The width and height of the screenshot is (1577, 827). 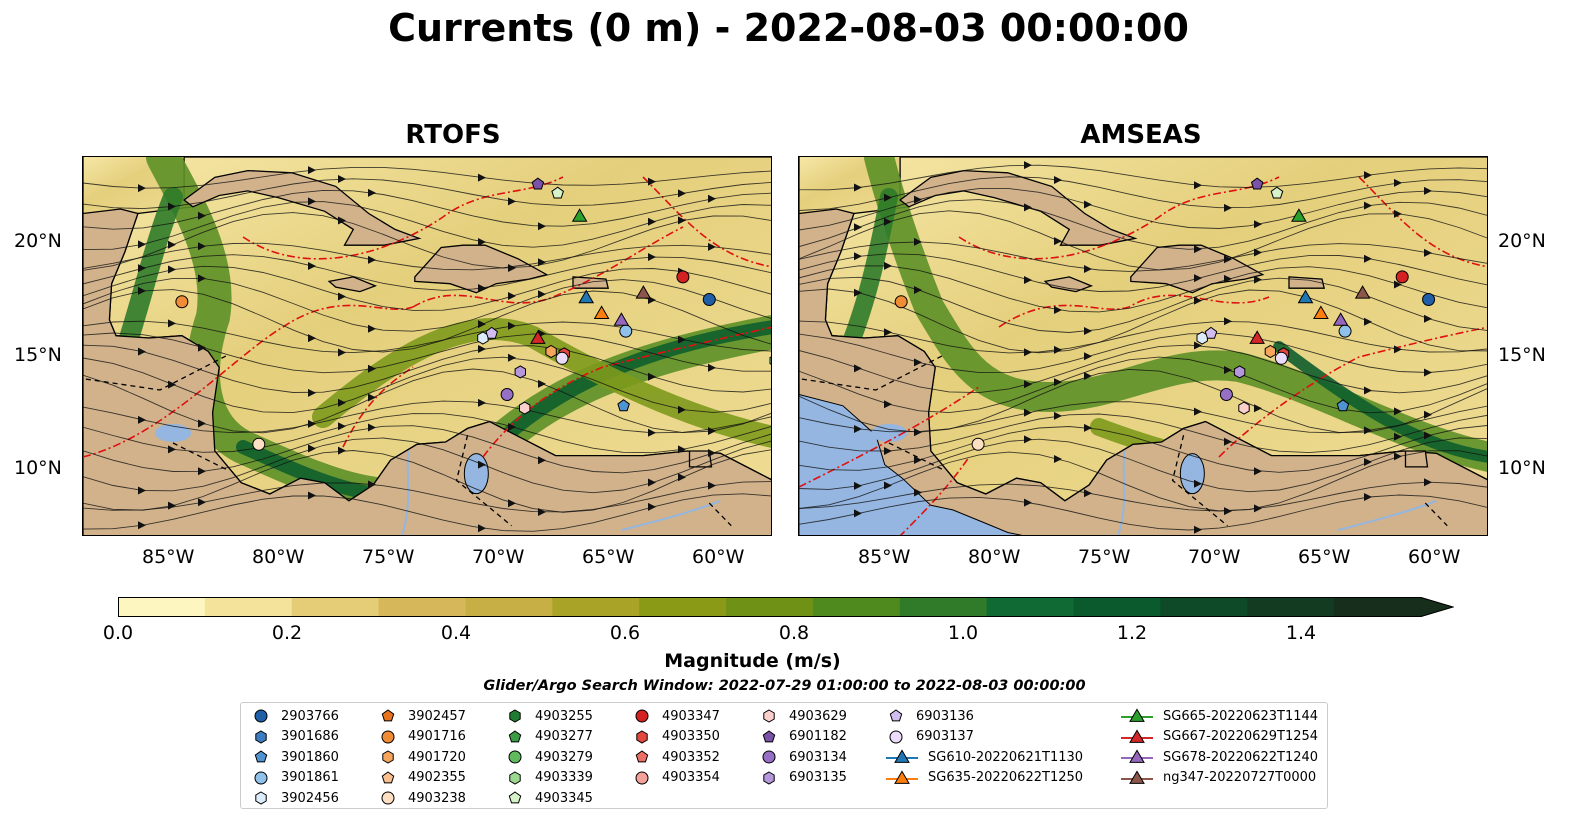 I want to click on pentagon-marker-icon, so click(x=388, y=776).